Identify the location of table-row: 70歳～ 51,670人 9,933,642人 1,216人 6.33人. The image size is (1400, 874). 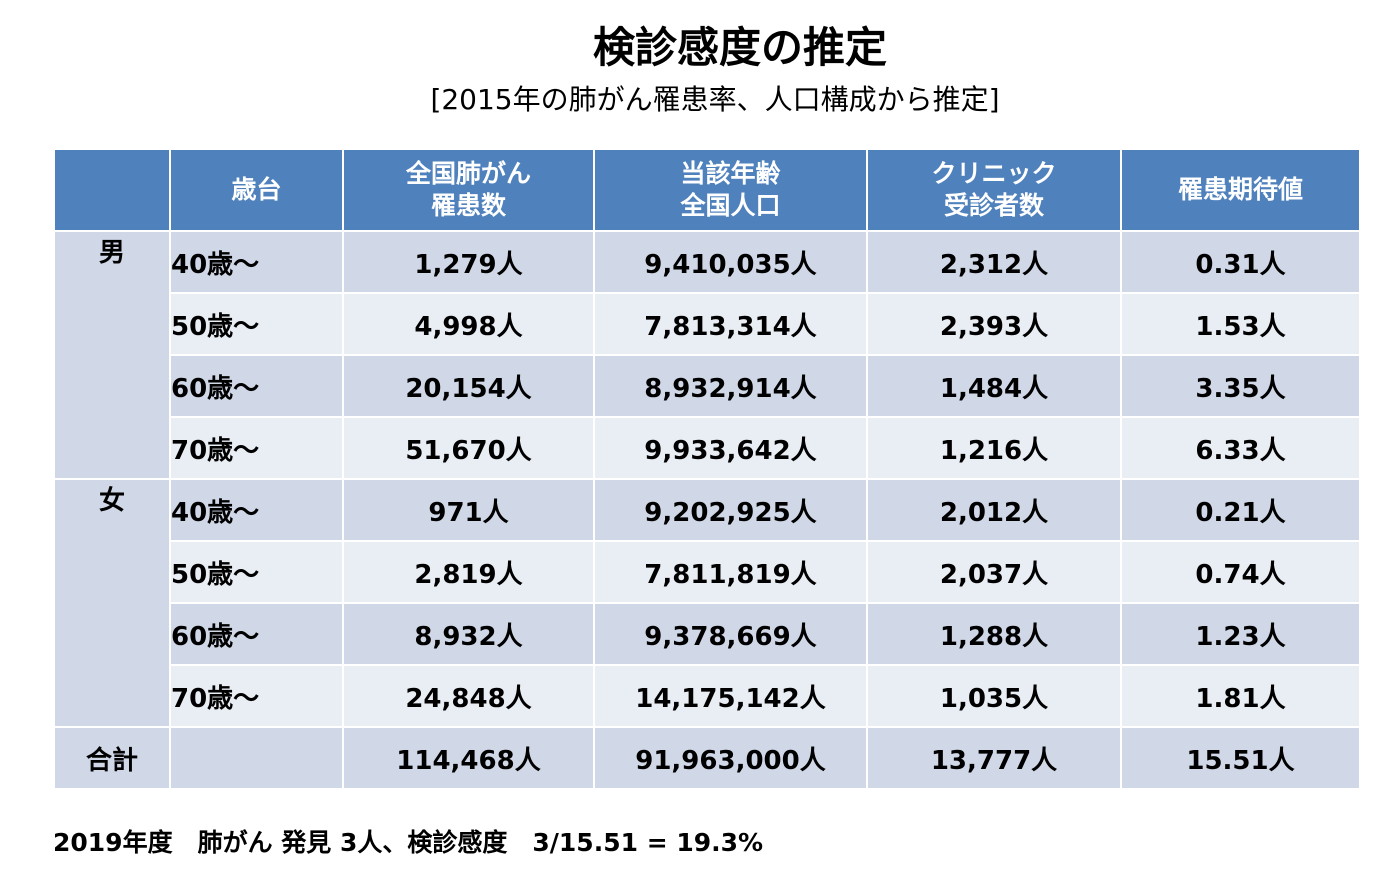
(707, 448).